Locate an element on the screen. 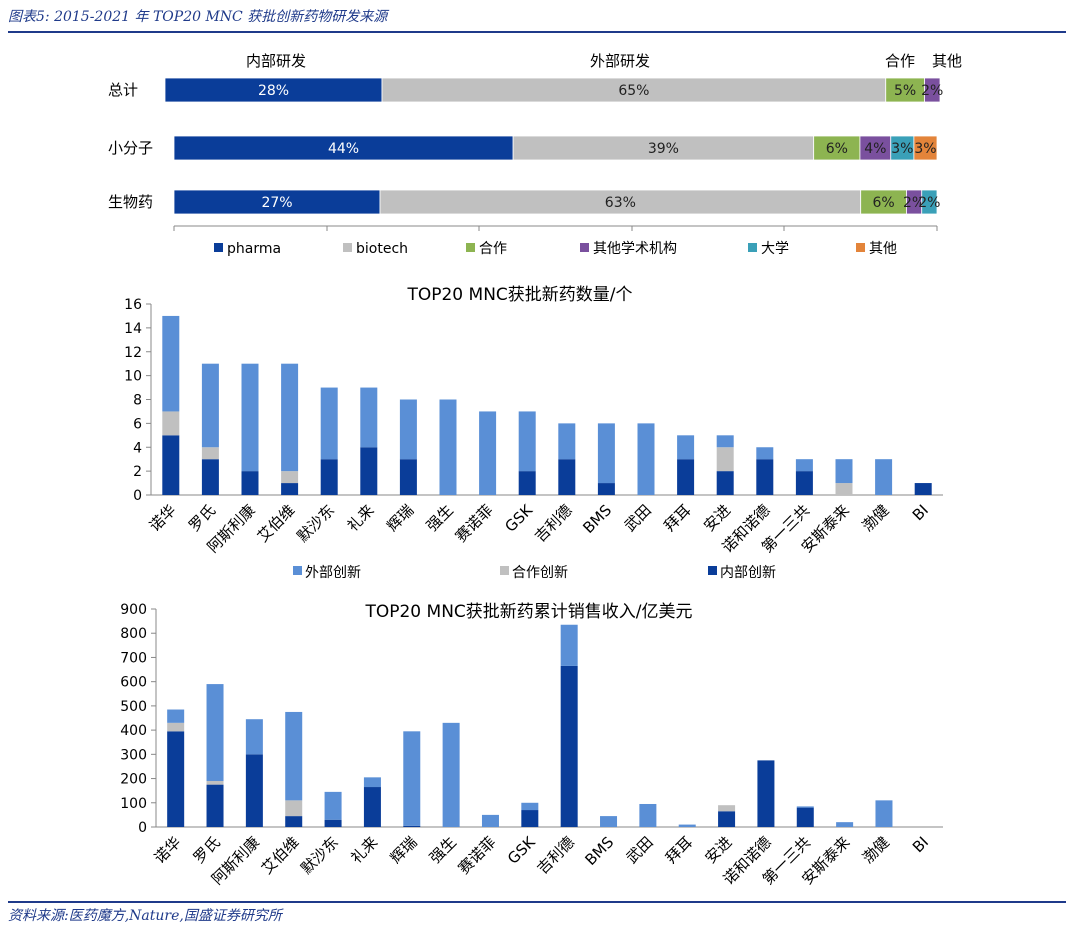  data-label: 63% is located at coordinates (620, 203).